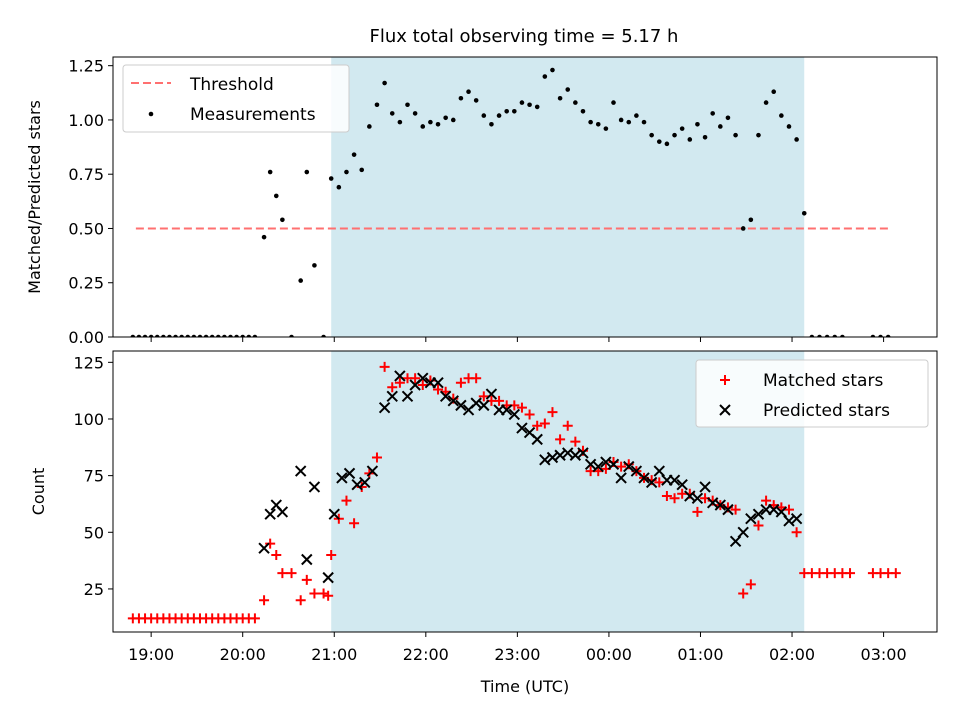 This screenshot has width=960, height=720. Describe the element at coordinates (86, 283) in the screenshot. I see `y-tick-label: 0.25` at that location.